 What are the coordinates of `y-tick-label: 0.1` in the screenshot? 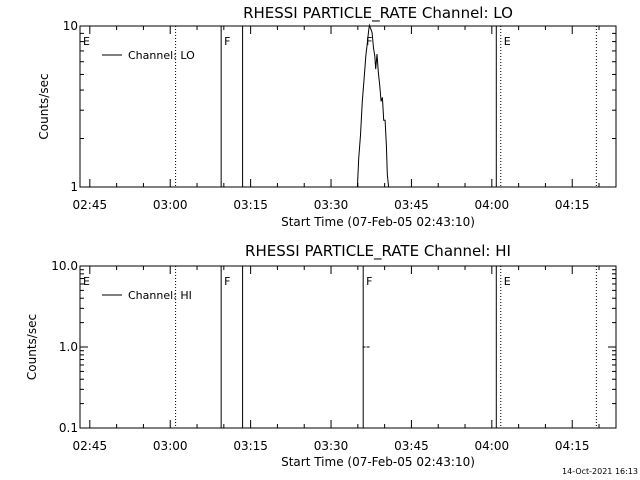 It's located at (68, 428).